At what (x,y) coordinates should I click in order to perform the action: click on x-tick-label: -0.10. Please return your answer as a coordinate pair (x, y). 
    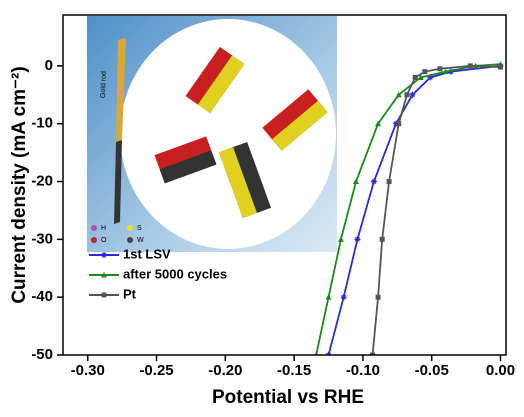
    Looking at the image, I should click on (363, 370).